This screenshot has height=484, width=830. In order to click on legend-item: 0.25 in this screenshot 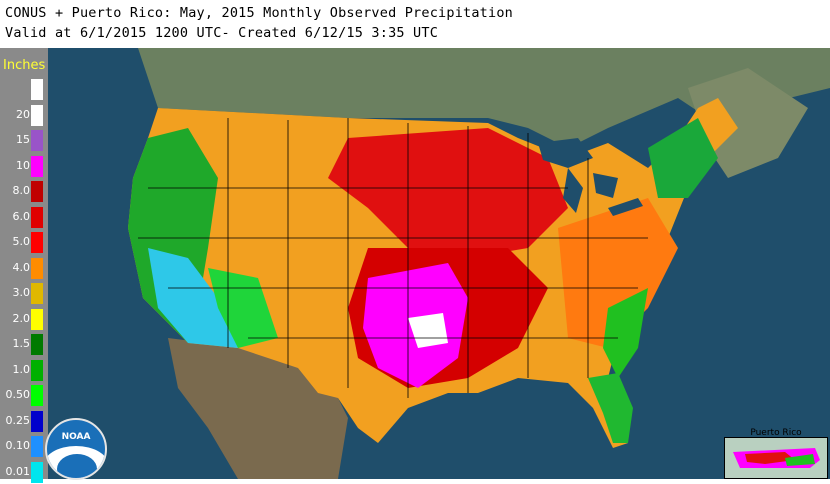, I will do `click(24, 421)`.